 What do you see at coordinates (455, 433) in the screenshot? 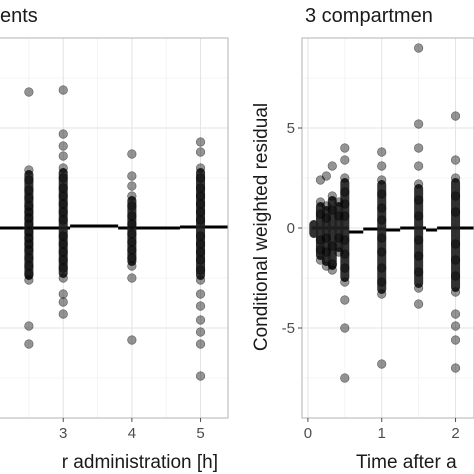
I see `x-tick-label: 2` at bounding box center [455, 433].